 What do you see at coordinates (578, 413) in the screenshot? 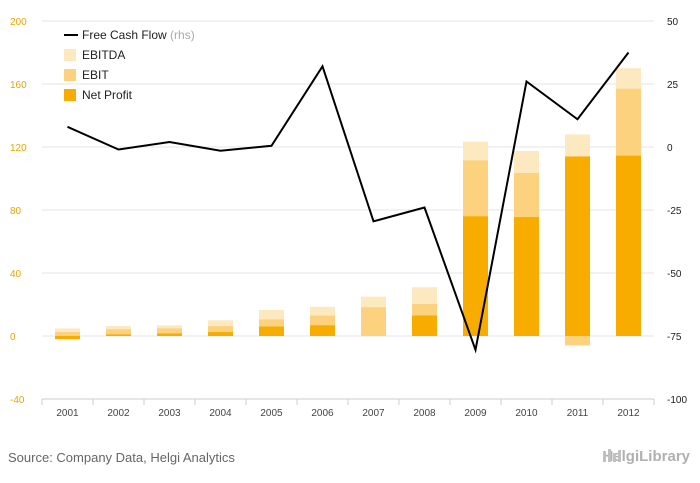
I see `x-axis-label: 2011` at bounding box center [578, 413].